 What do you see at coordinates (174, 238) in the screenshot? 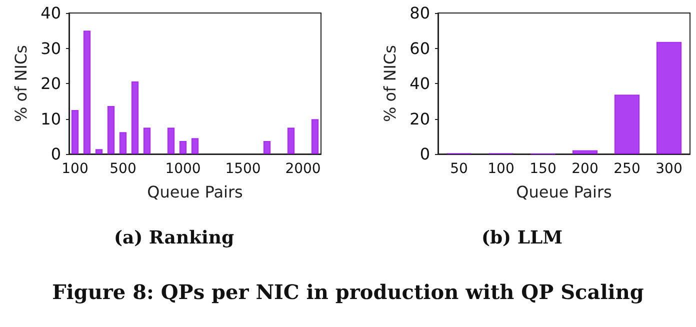
I see `text: (a) Ranking` at bounding box center [174, 238].